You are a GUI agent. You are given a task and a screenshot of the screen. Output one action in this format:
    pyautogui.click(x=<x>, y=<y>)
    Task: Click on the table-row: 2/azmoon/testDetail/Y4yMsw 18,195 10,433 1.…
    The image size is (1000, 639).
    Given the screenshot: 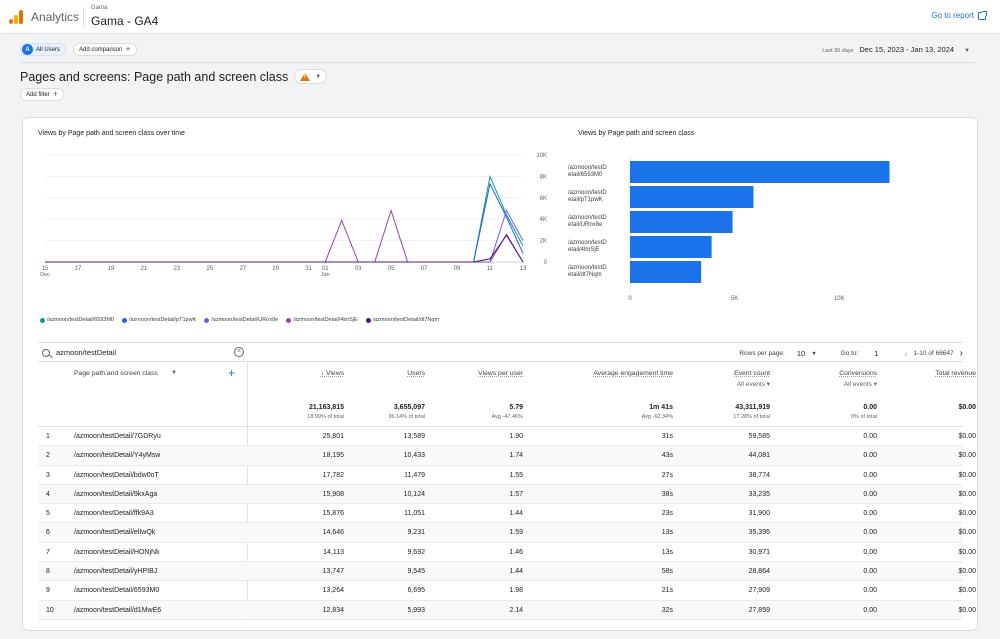 What is the action you would take?
    pyautogui.click(x=507, y=456)
    